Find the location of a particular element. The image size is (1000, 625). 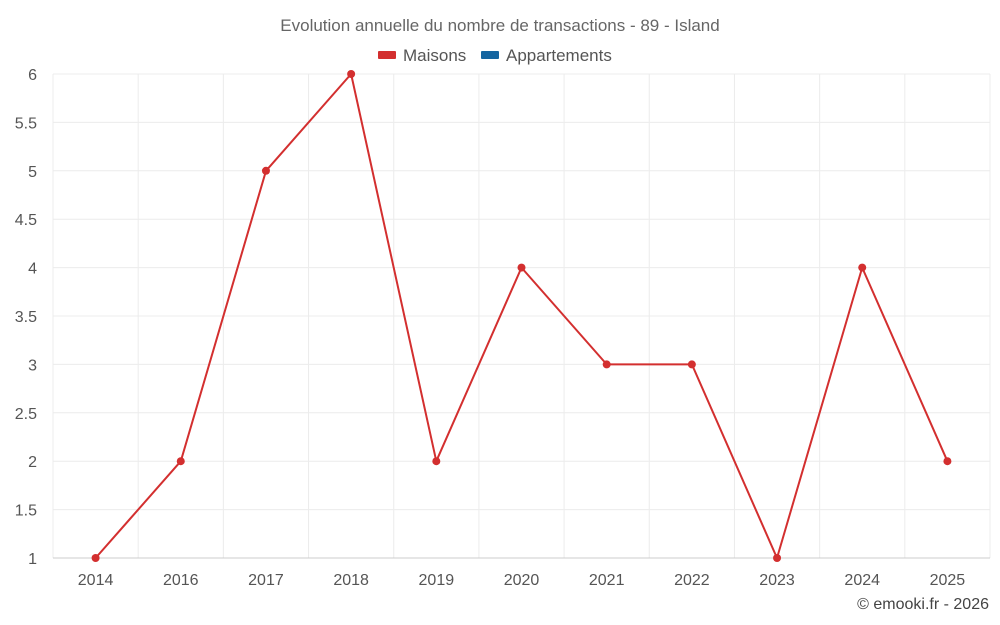

y-tick-label: 4 is located at coordinates (32, 269).